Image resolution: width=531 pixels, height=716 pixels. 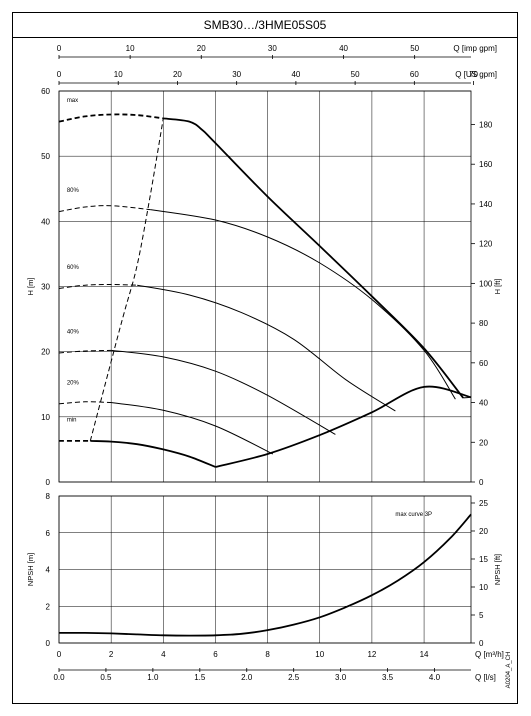 I want to click on npsh-y-axis-label: NPSH [m], so click(x=30, y=569).